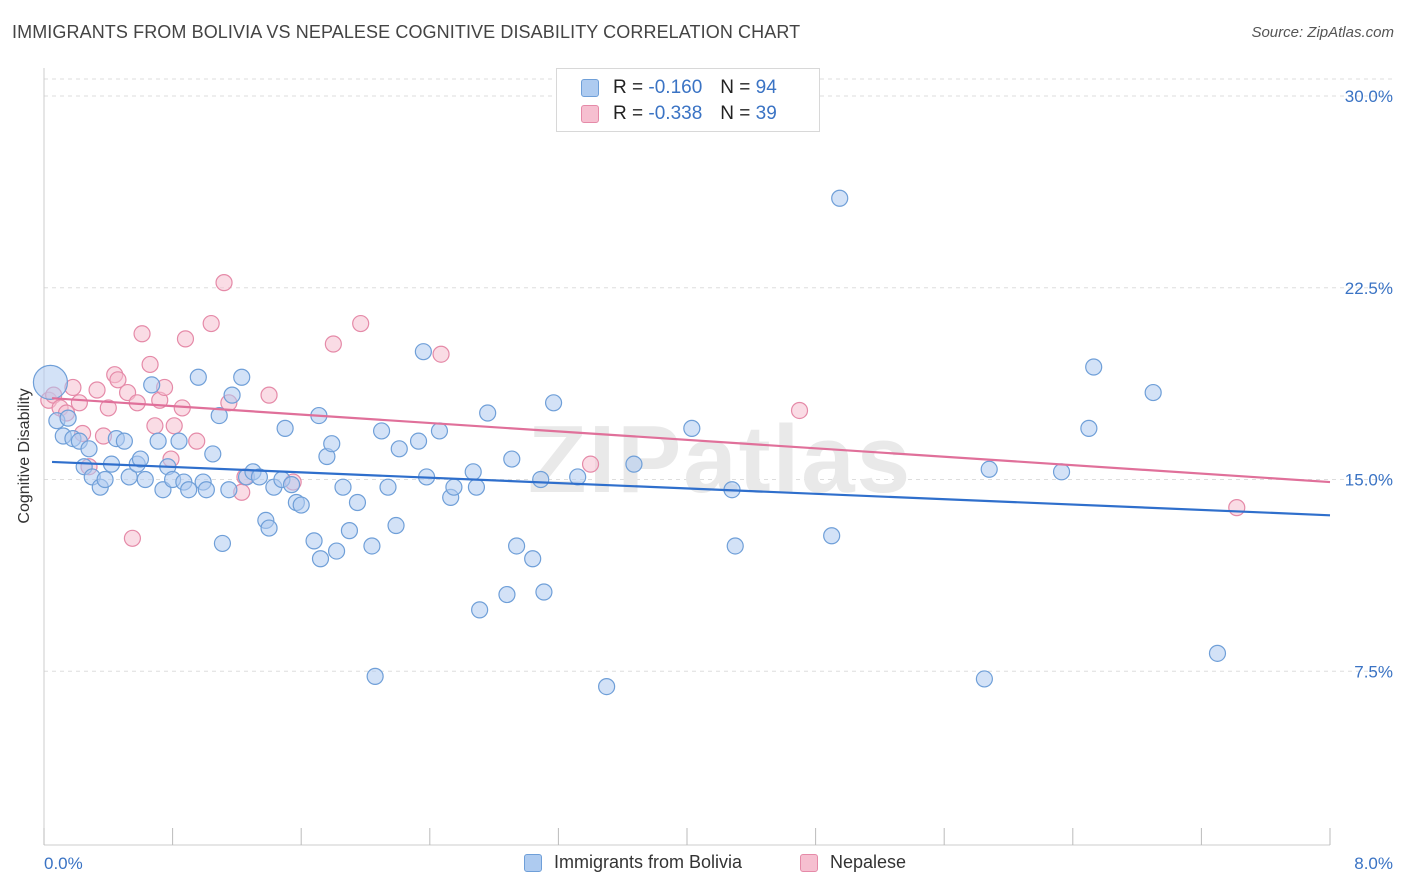  I want to click on trend-lines, so click(691, 457).